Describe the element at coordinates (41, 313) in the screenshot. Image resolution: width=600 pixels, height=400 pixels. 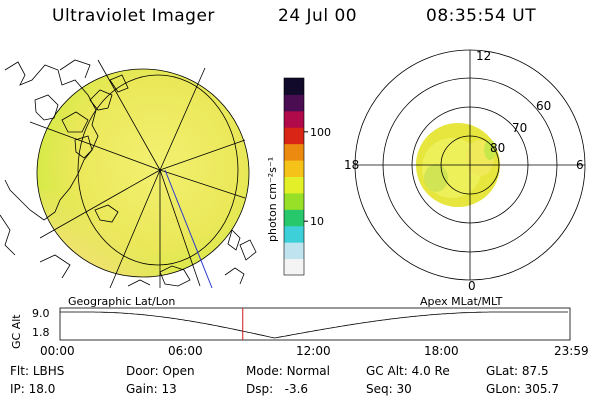
I see `altitude-tick-high: 9.0` at that location.